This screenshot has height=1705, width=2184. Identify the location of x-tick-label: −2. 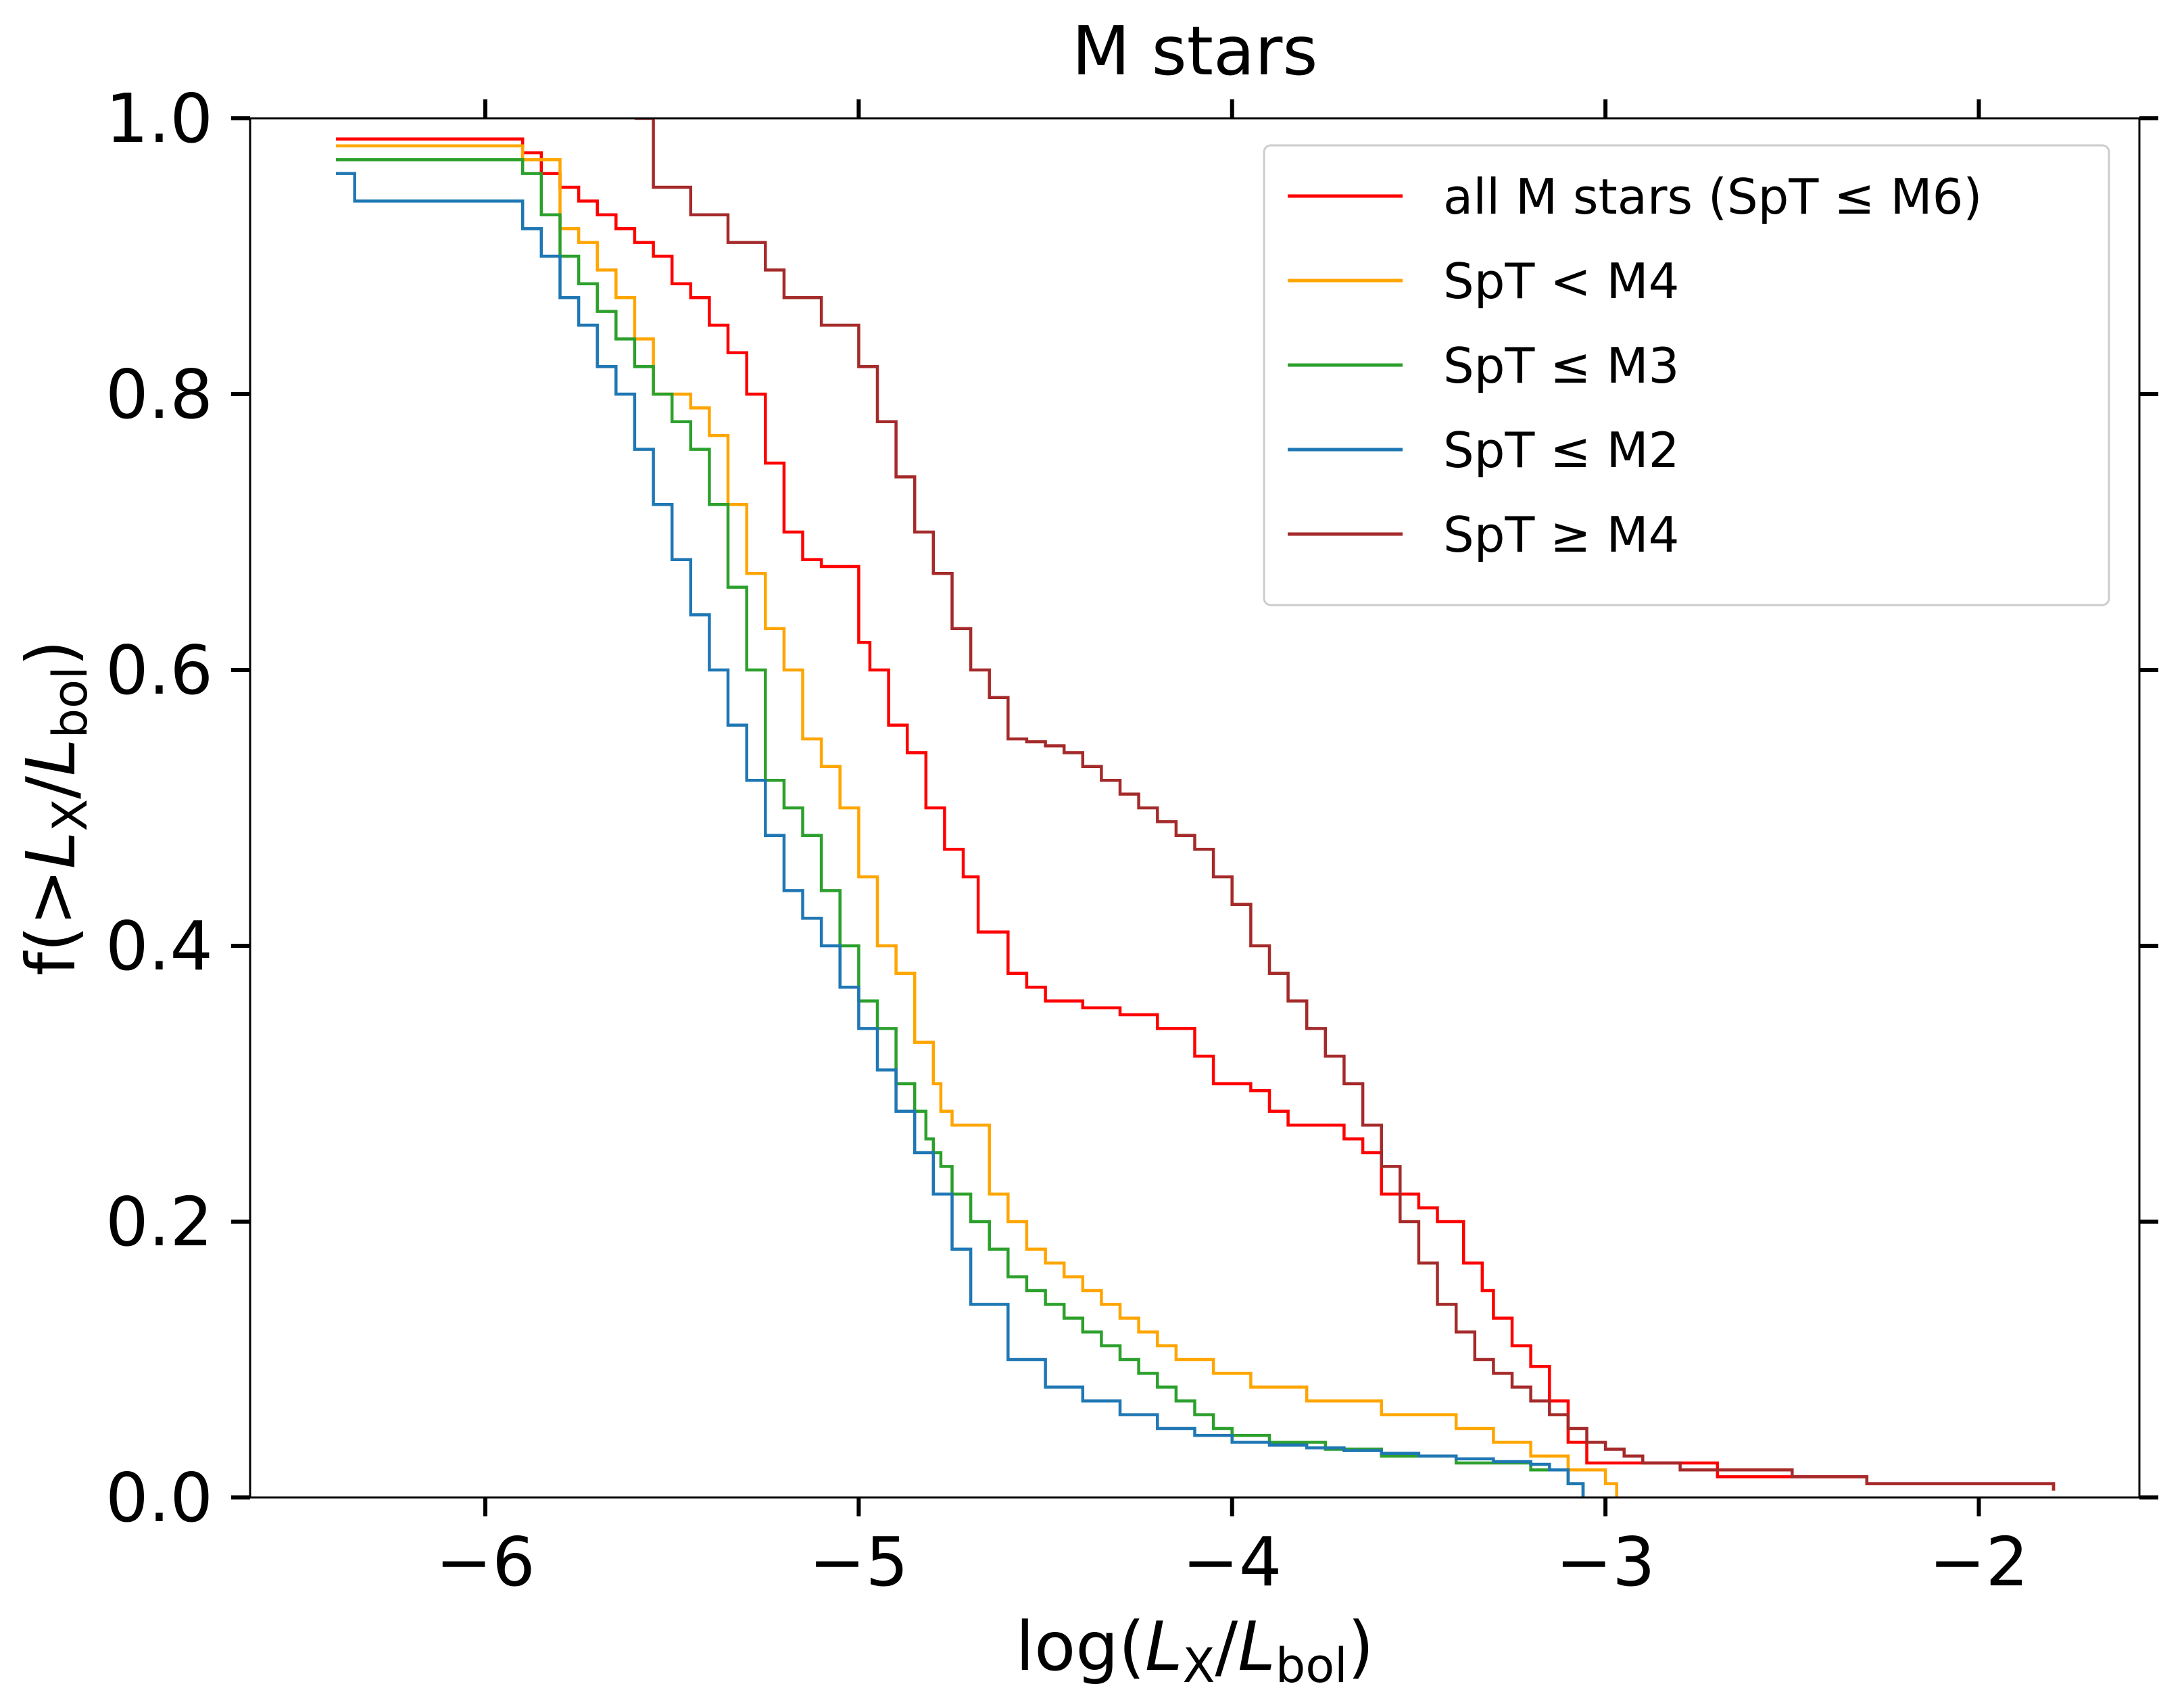
(1979, 1562).